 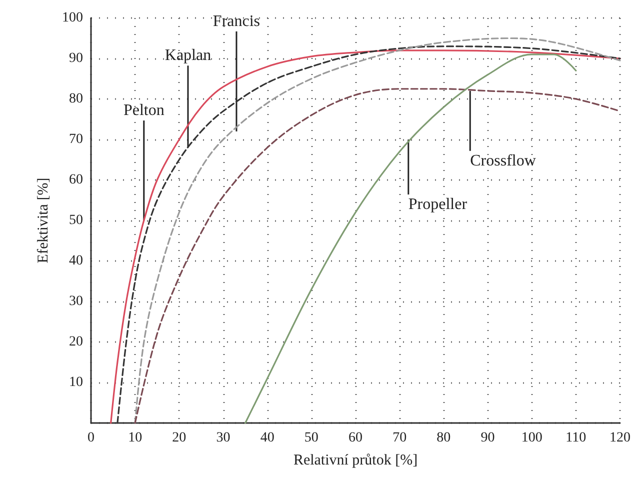 What do you see at coordinates (487, 438) in the screenshot?
I see `x-tick-label: 90` at bounding box center [487, 438].